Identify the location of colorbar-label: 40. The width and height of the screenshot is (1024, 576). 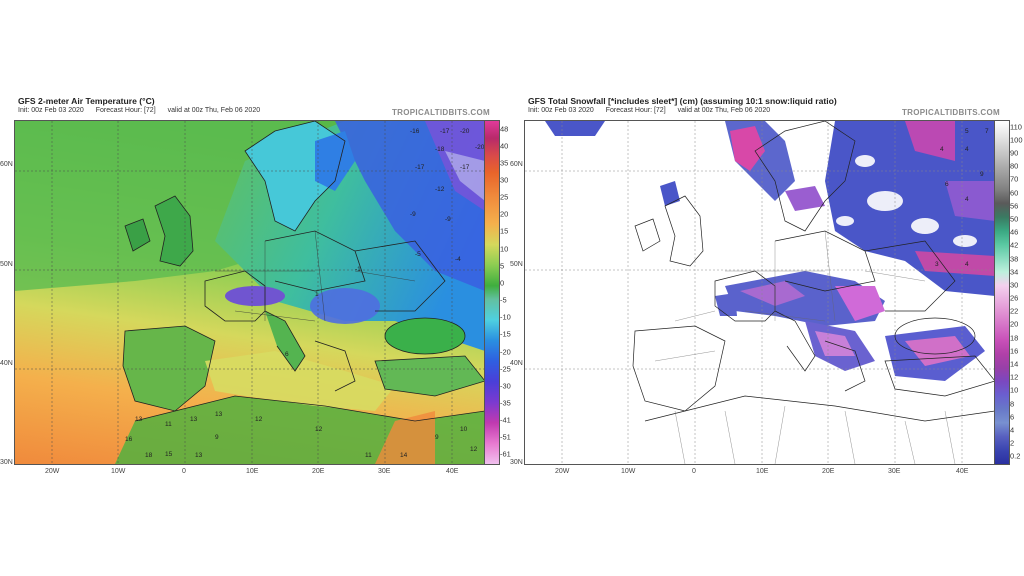
(504, 146).